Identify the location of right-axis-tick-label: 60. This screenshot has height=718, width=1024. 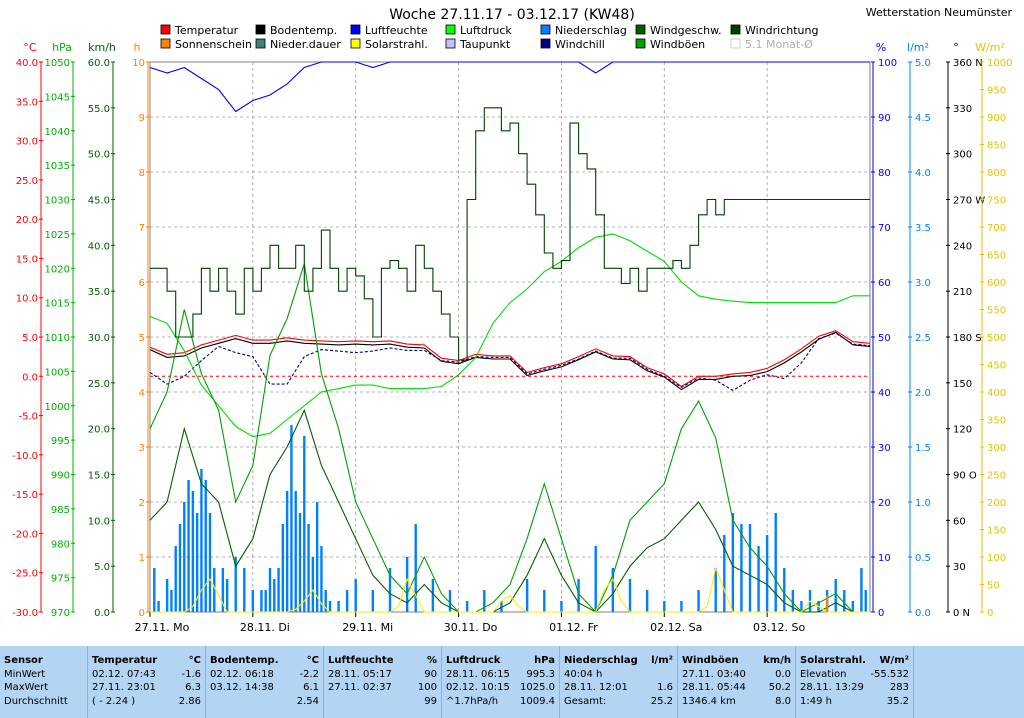
(959, 521).